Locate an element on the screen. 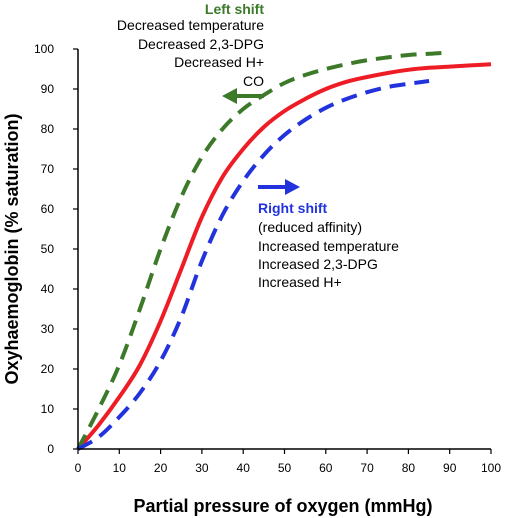 The width and height of the screenshot is (505, 518). x-tick-label: 10 is located at coordinates (120, 468).